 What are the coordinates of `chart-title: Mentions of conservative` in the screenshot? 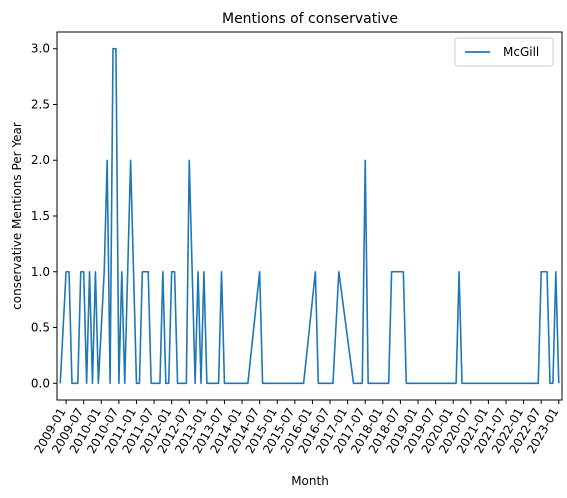 It's located at (310, 19).